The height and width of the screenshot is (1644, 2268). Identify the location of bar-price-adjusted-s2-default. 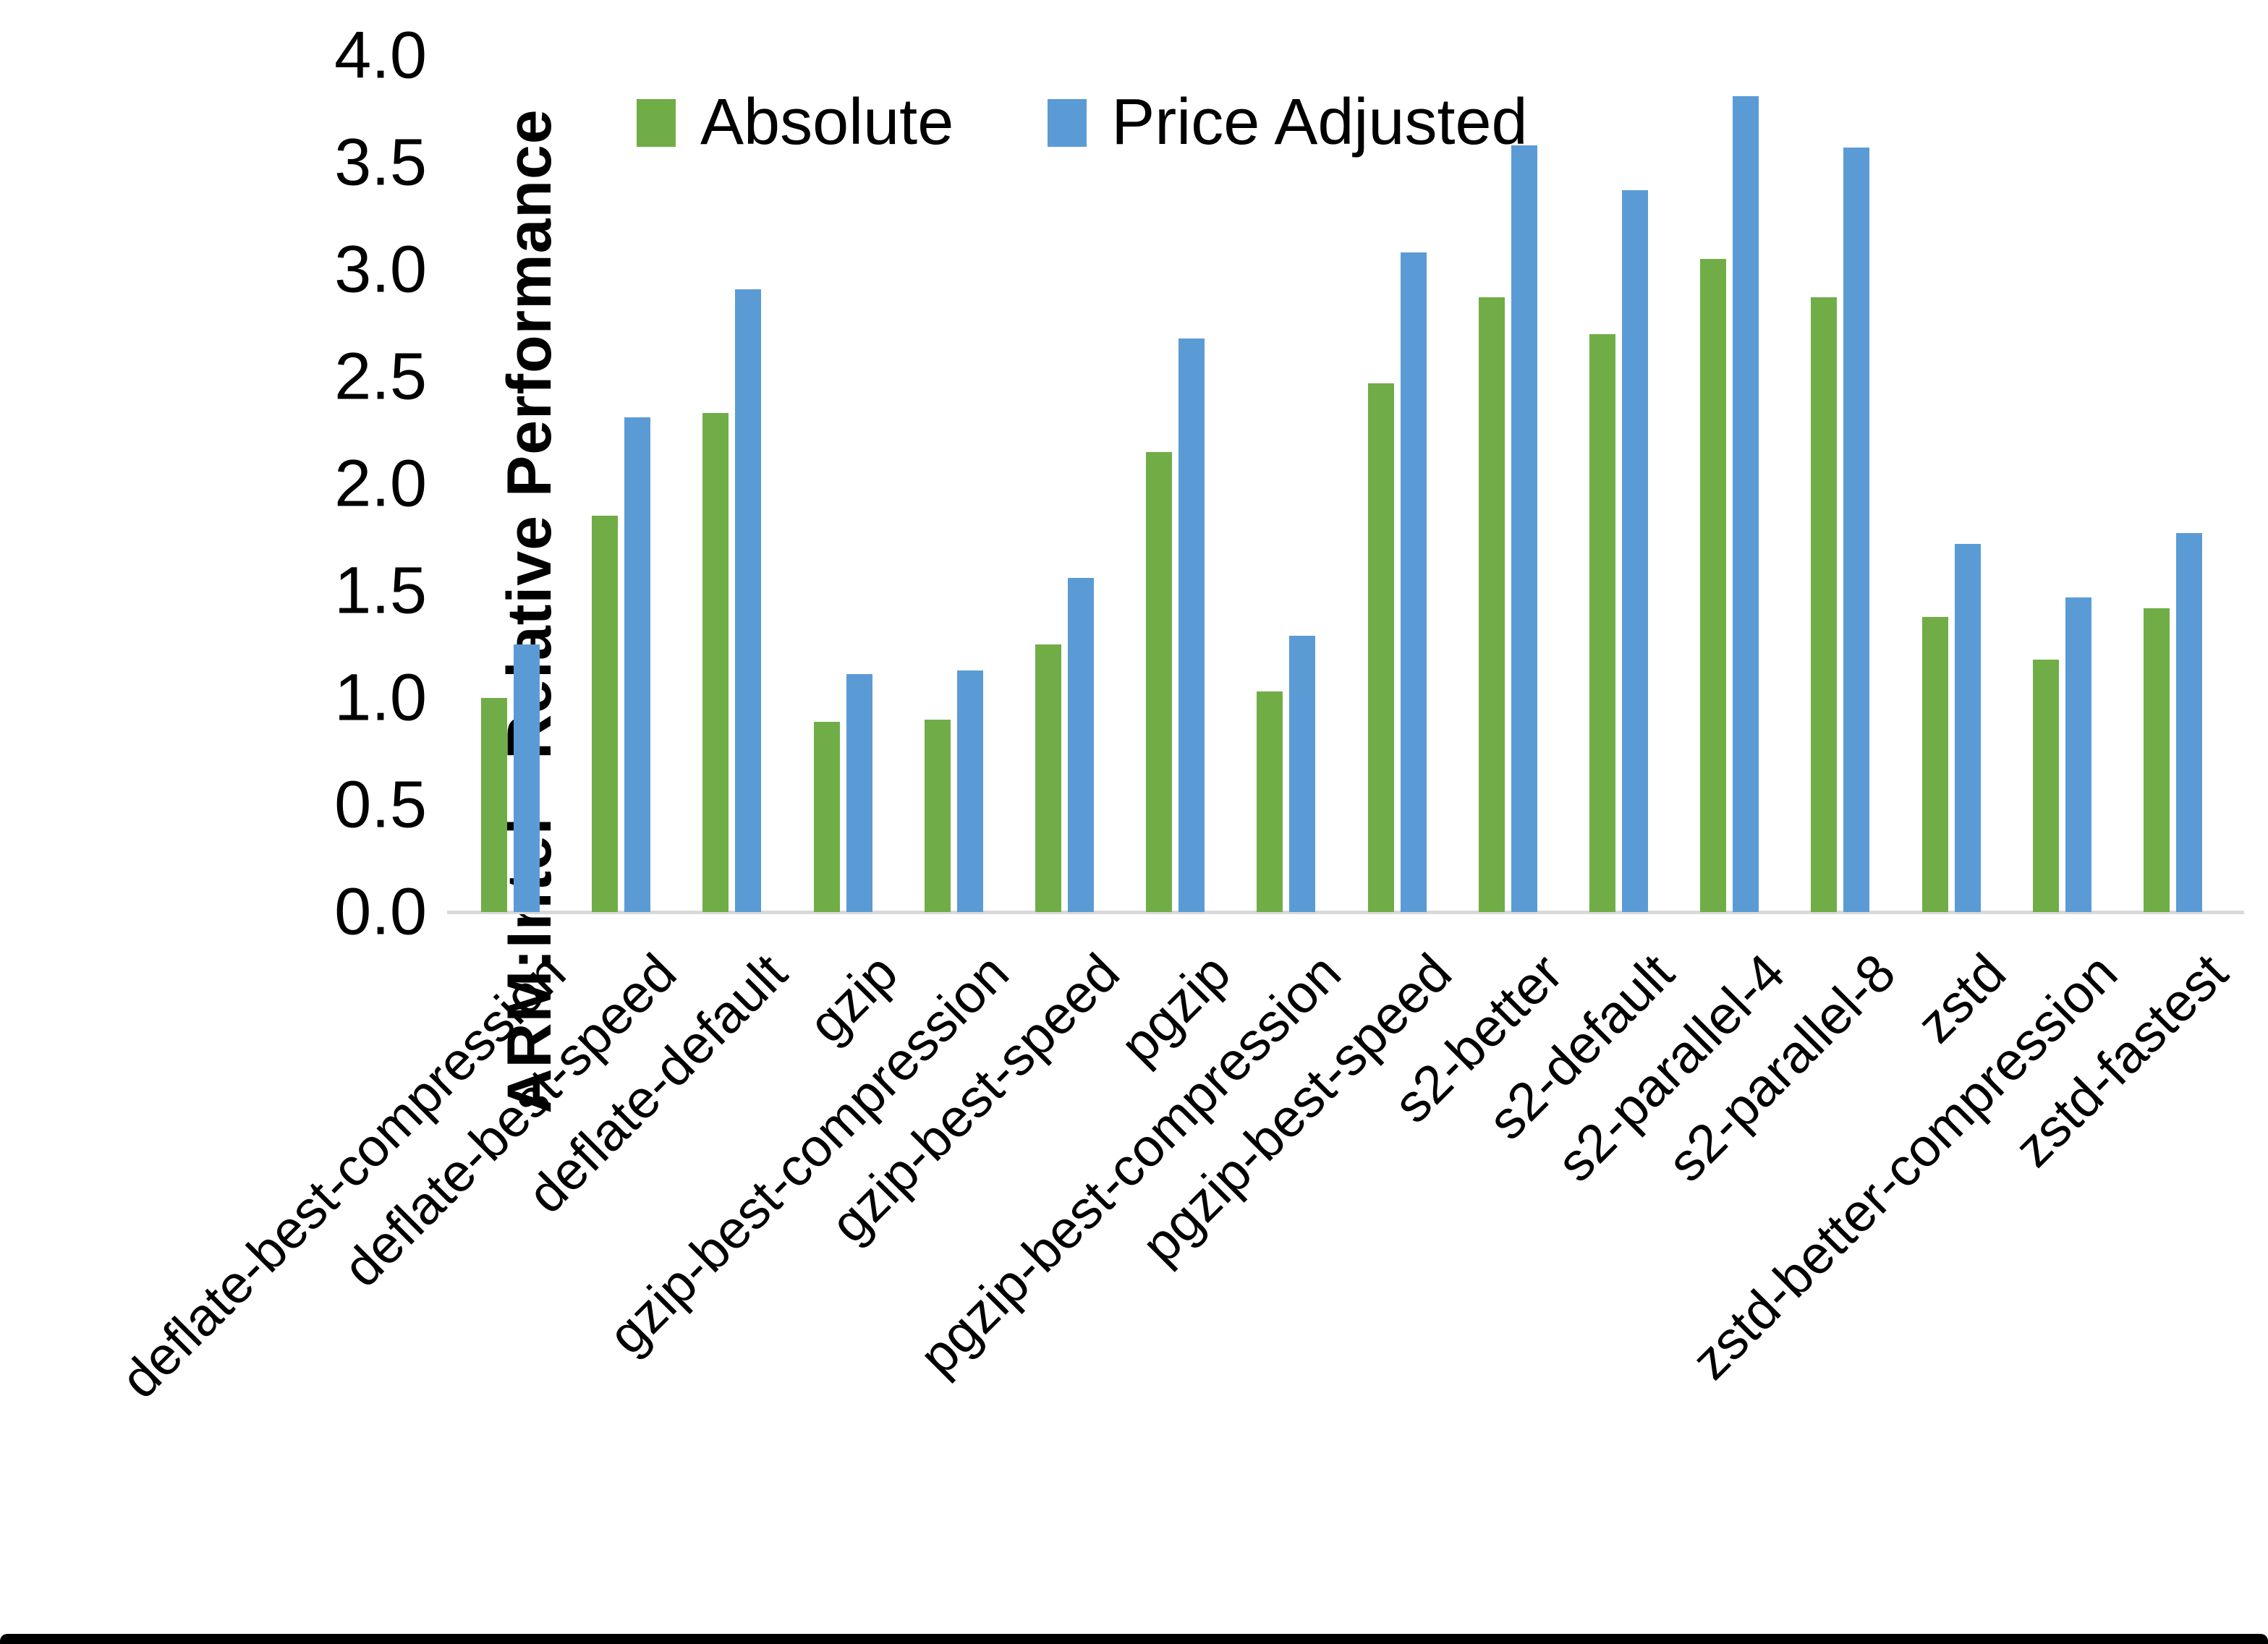
(1635, 551).